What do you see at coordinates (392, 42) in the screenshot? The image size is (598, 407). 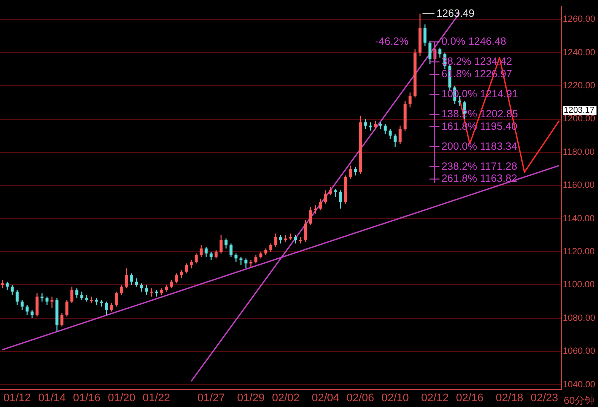 I see `annotation: -46.2%` at bounding box center [392, 42].